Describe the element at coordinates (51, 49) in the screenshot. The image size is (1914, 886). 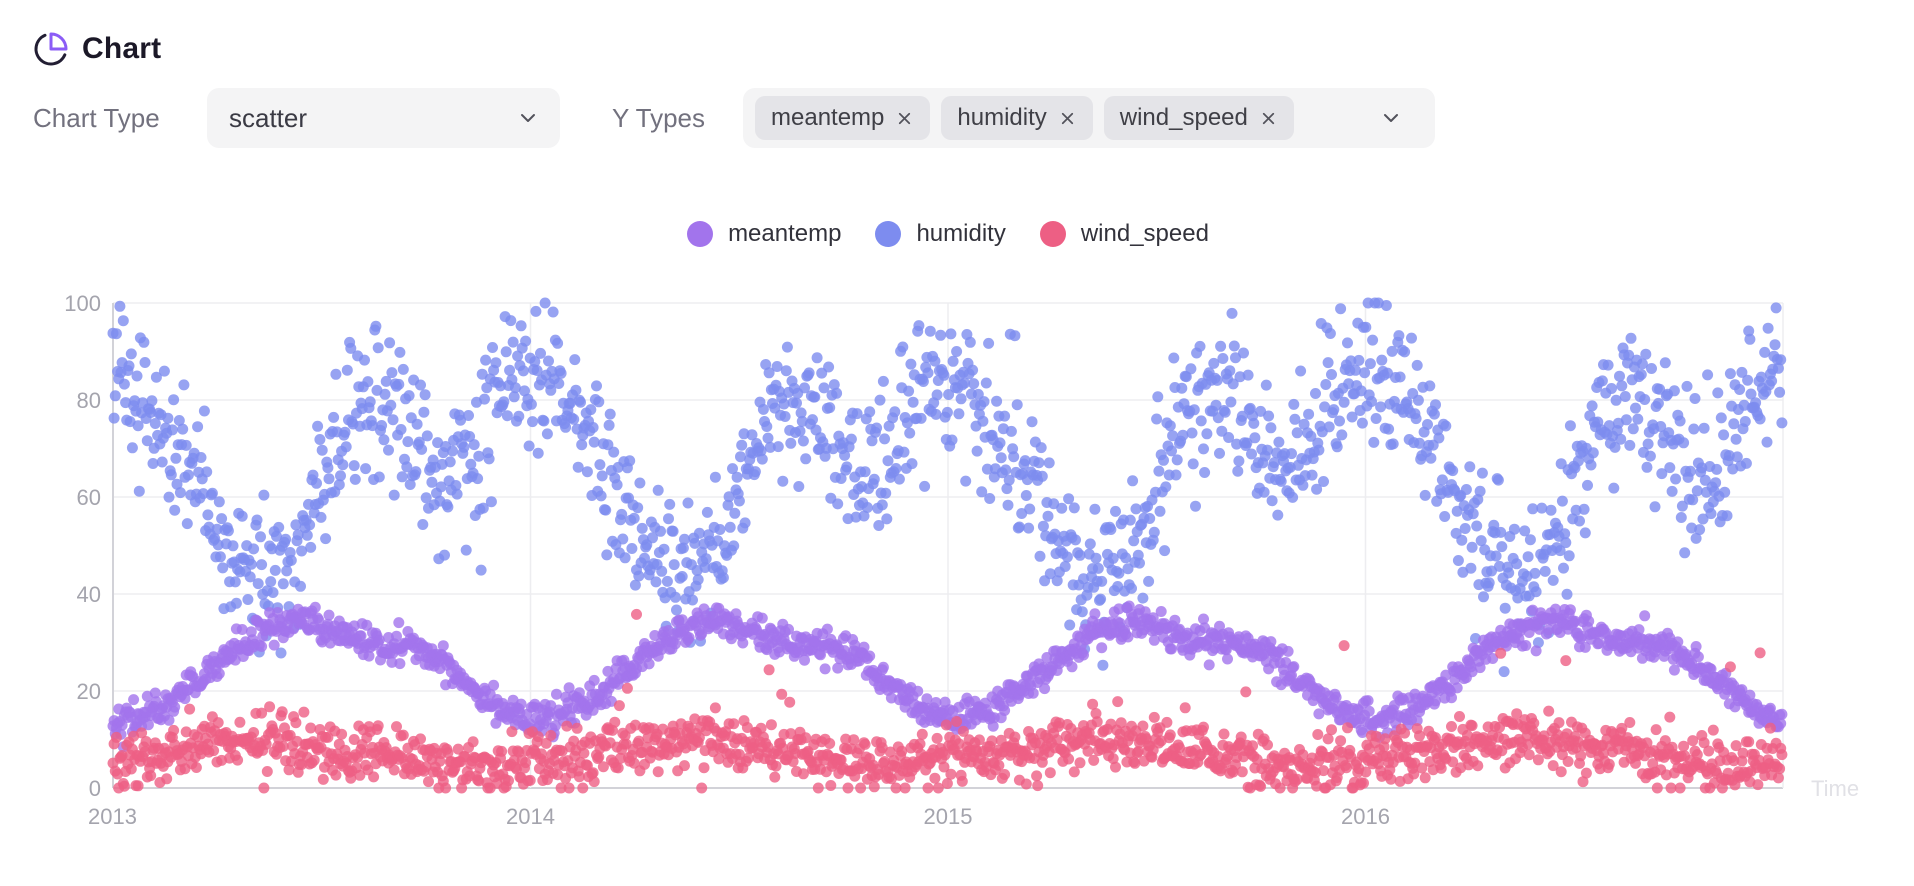
I see `pie-chart-icon` at that location.